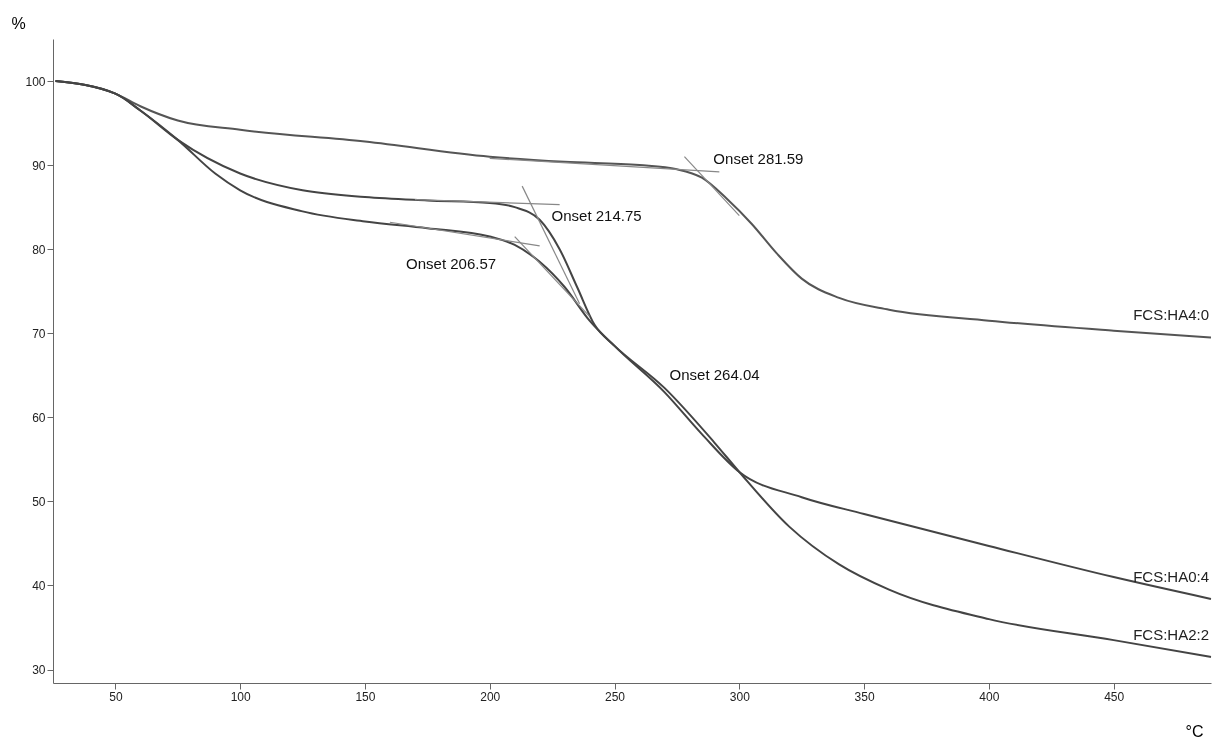 The height and width of the screenshot is (744, 1217). What do you see at coordinates (241, 696) in the screenshot?
I see `x-tick-label: 100` at bounding box center [241, 696].